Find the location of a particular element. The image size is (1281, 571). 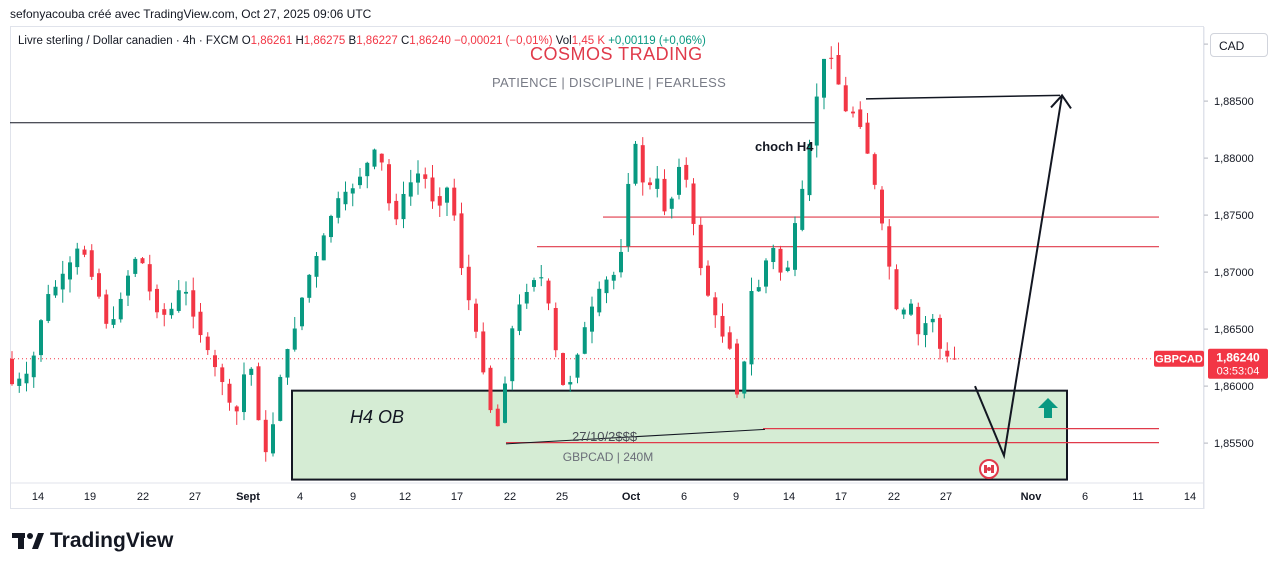

last-price-value: 1,86240 is located at coordinates (1238, 358).